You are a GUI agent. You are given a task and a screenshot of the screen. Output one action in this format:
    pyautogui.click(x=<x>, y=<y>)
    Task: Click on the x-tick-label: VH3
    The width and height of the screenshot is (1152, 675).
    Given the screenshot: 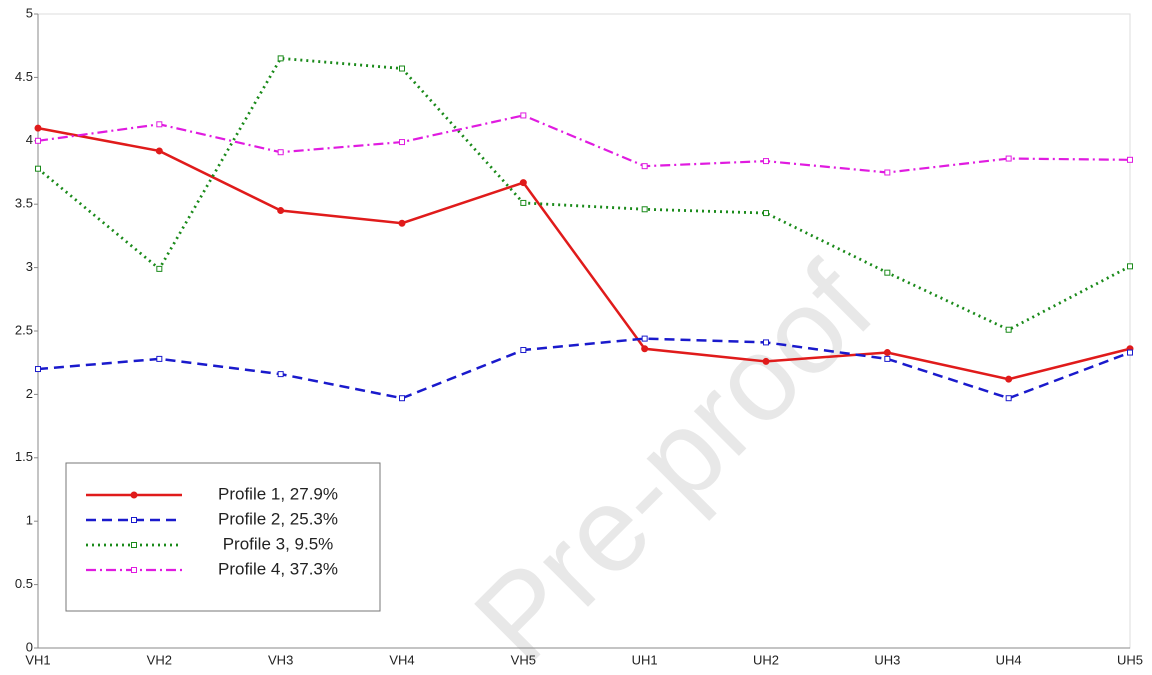 What is the action you would take?
    pyautogui.click(x=280, y=659)
    